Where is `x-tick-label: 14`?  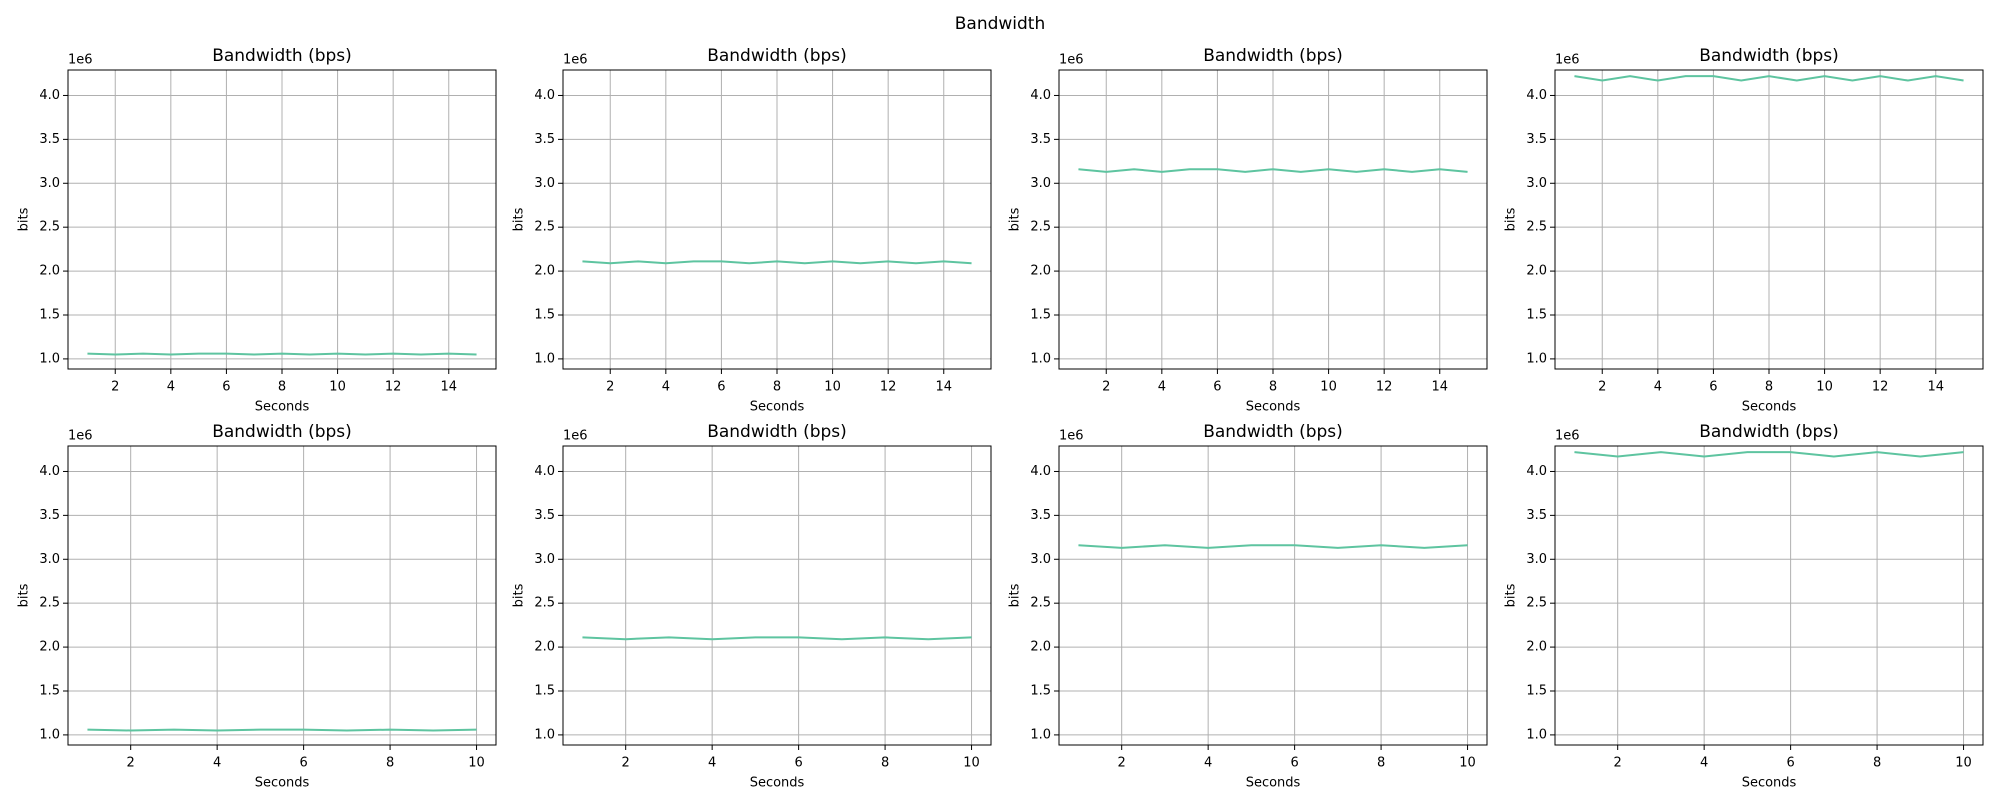
x-tick-label: 14 is located at coordinates (1439, 387).